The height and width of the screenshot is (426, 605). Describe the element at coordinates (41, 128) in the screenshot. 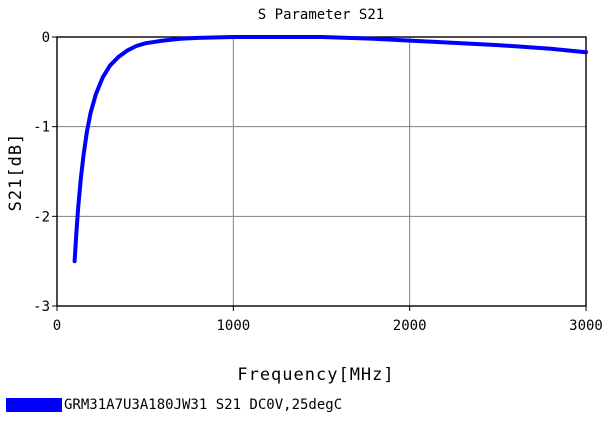

I see `y-tick-label: -1` at that location.